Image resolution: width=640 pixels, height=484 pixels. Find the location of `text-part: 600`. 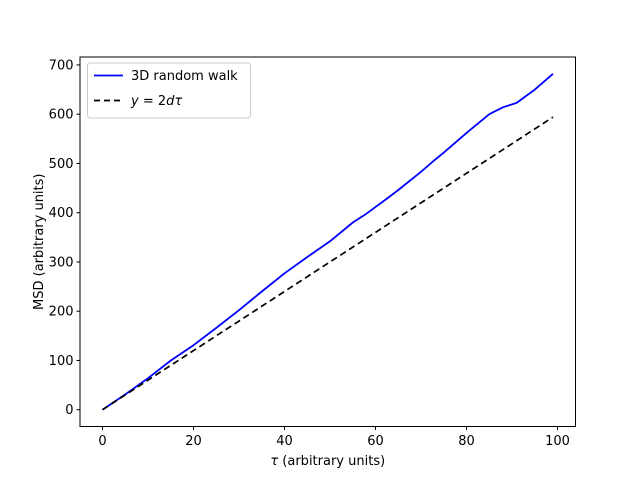

text-part: 600 is located at coordinates (61, 115).